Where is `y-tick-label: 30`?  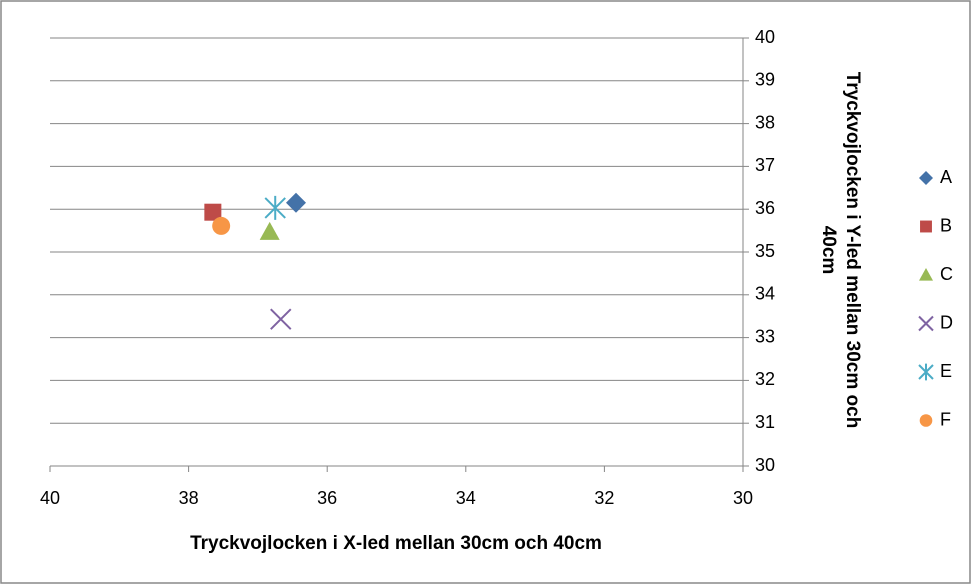
y-tick-label: 30 is located at coordinates (765, 465).